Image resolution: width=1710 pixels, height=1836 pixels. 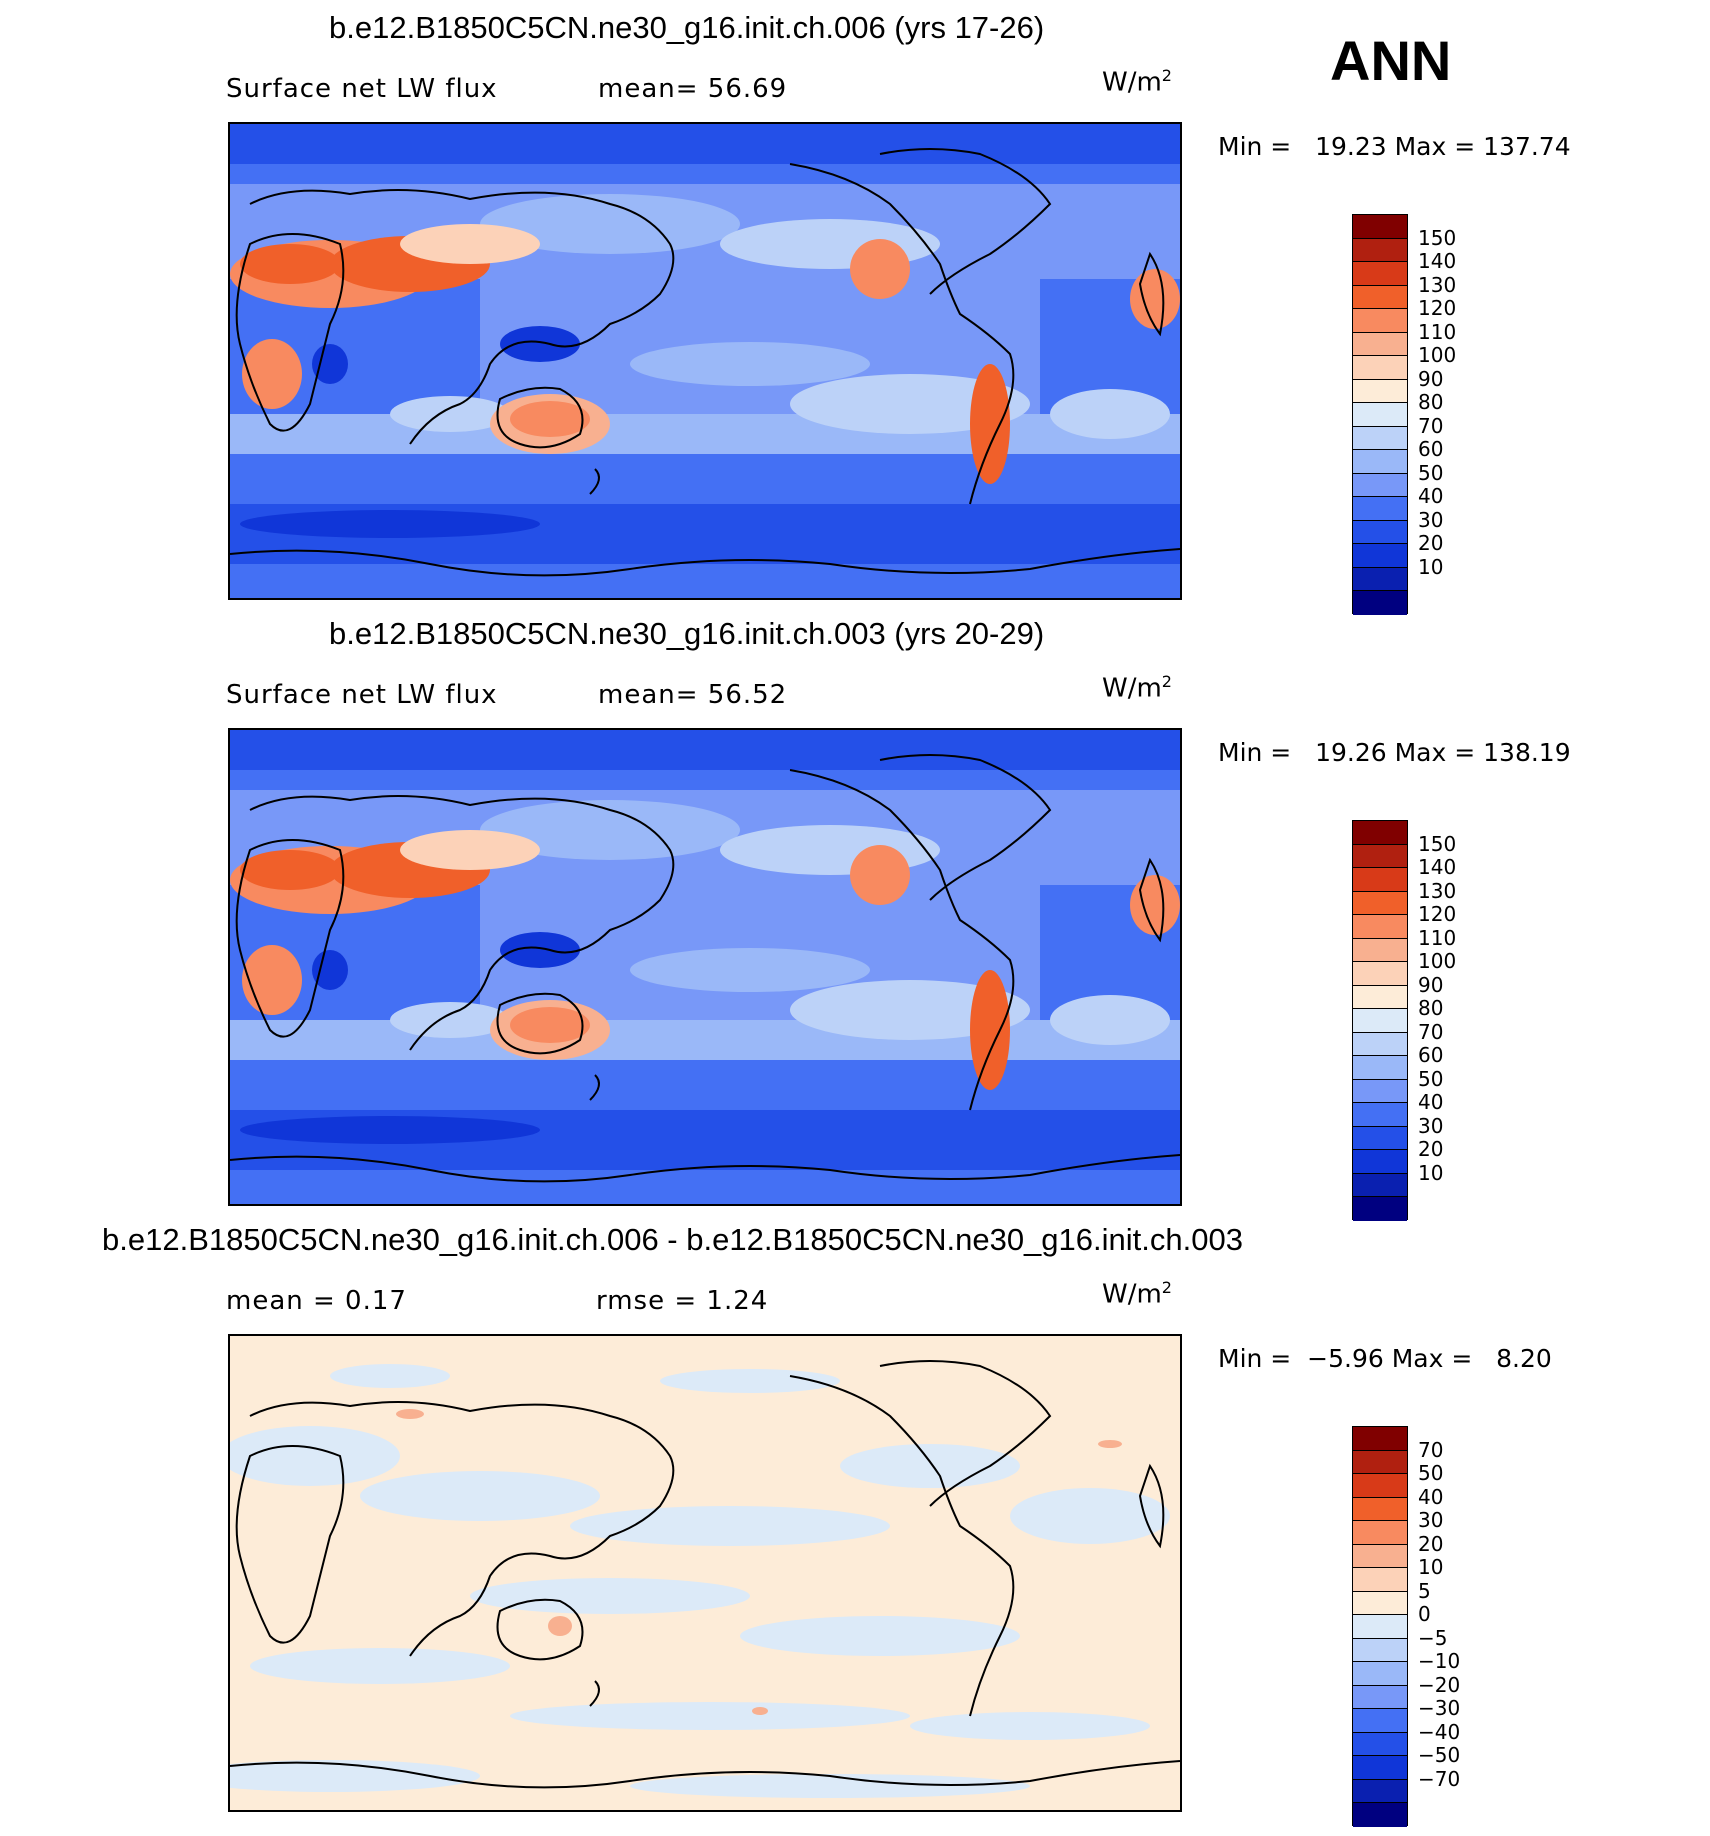 I want to click on colorbar-tick-label: 5, so click(x=1424, y=1590).